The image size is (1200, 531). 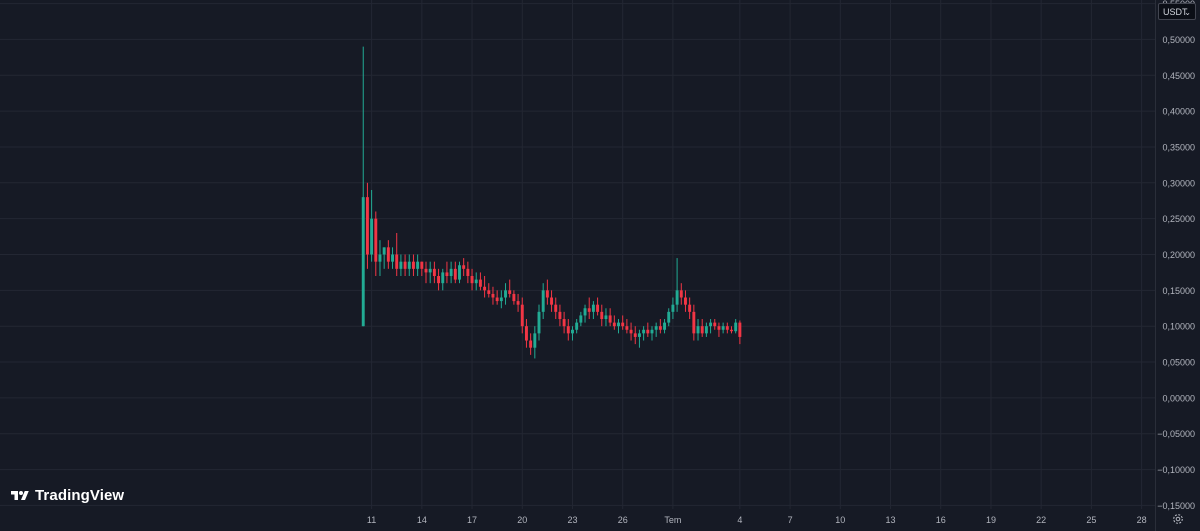 I want to click on currency-label: USDT, so click(x=1175, y=12).